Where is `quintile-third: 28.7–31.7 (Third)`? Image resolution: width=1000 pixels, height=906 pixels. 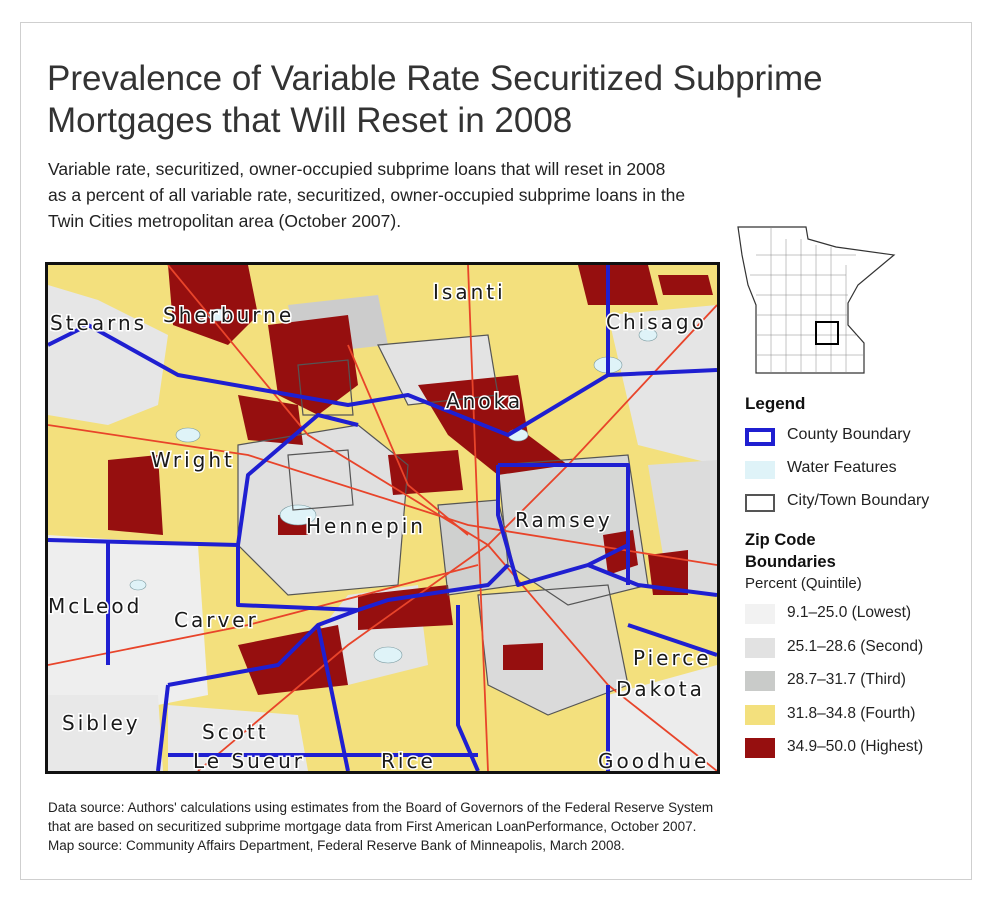
quintile-third: 28.7–31.7 (Third) is located at coordinates (857, 682).